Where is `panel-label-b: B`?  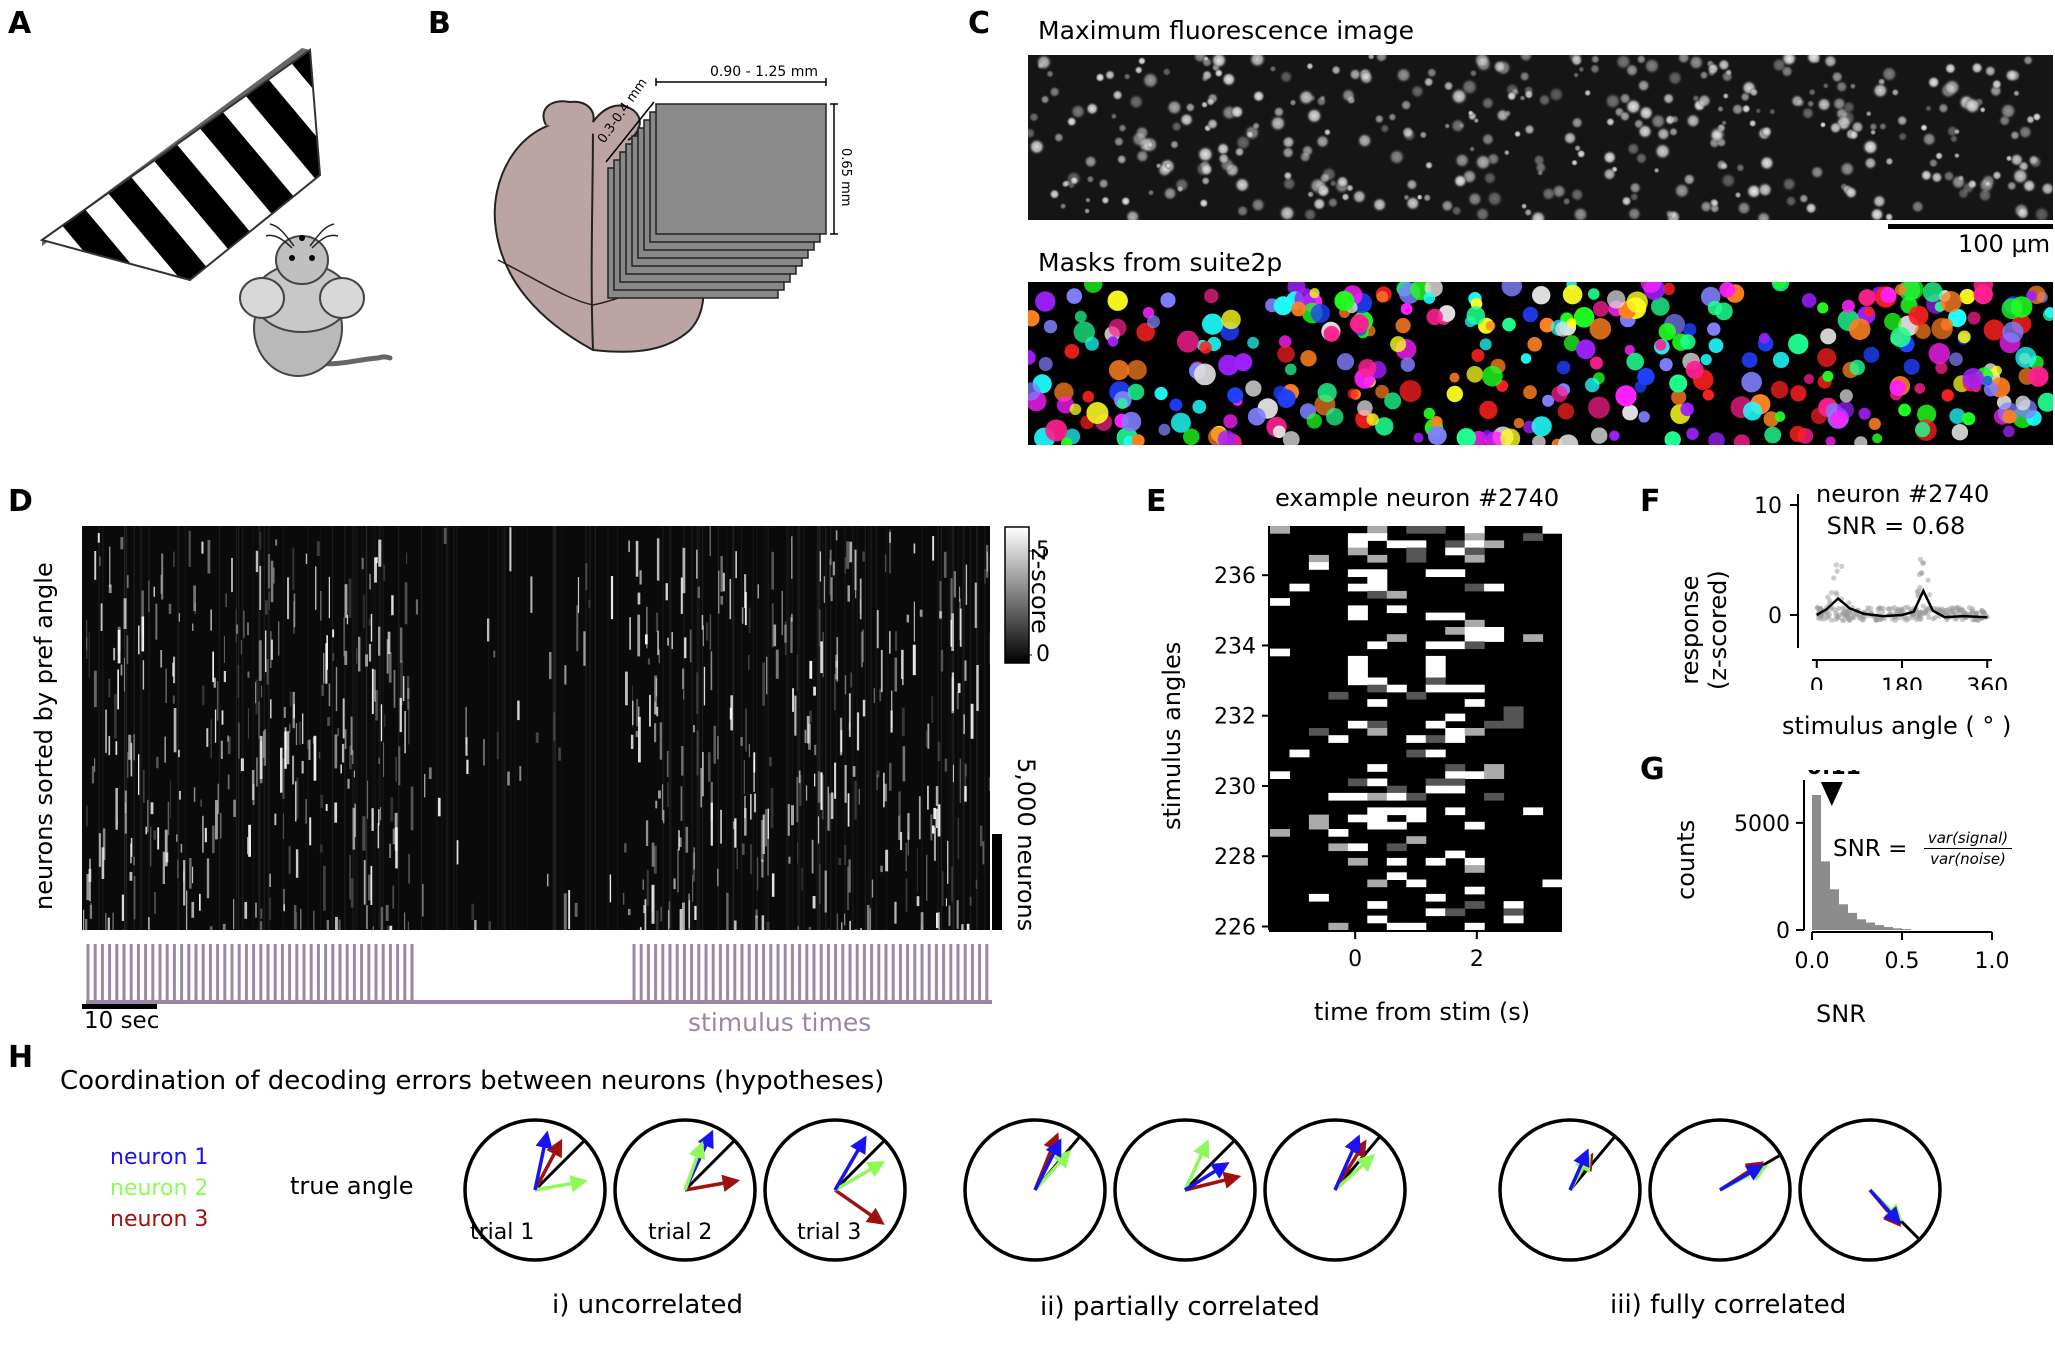 panel-label-b: B is located at coordinates (439, 23).